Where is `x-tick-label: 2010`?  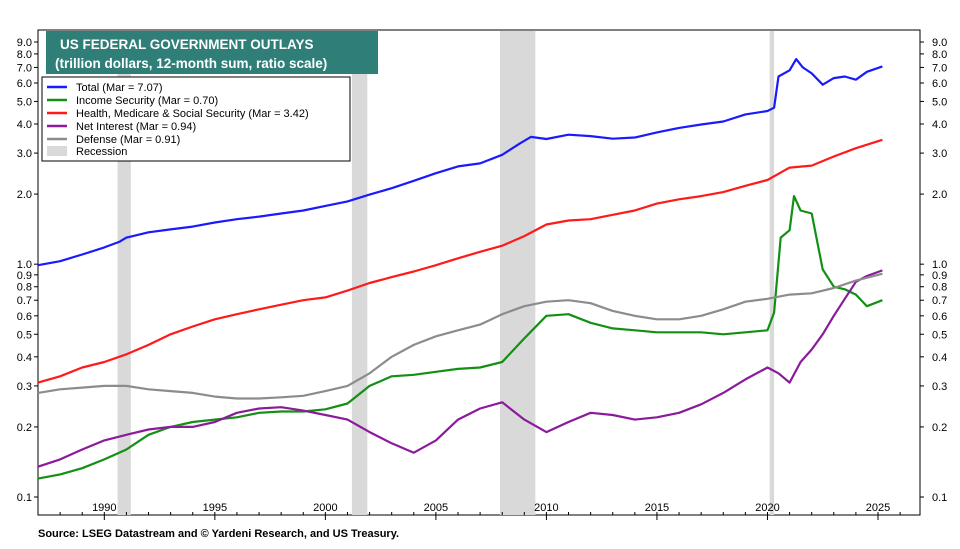 x-tick-label: 2010 is located at coordinates (546, 508).